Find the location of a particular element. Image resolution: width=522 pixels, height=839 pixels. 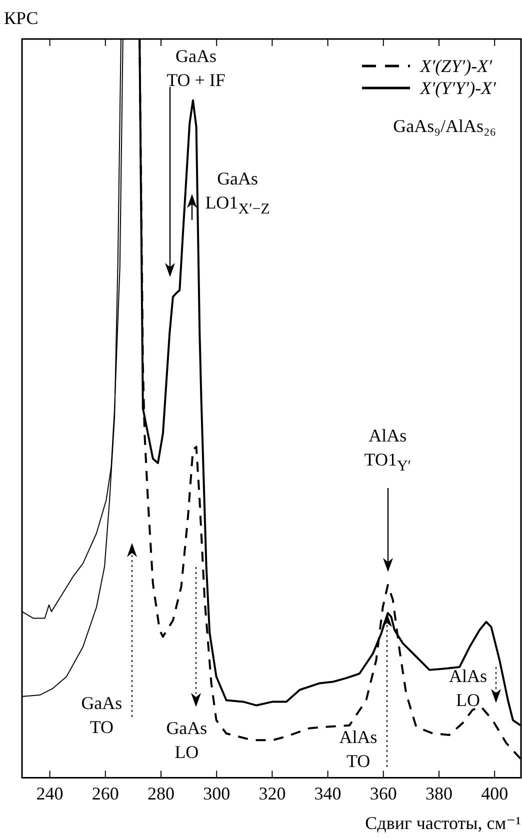

x-tick-label: 360 is located at coordinates (383, 793).